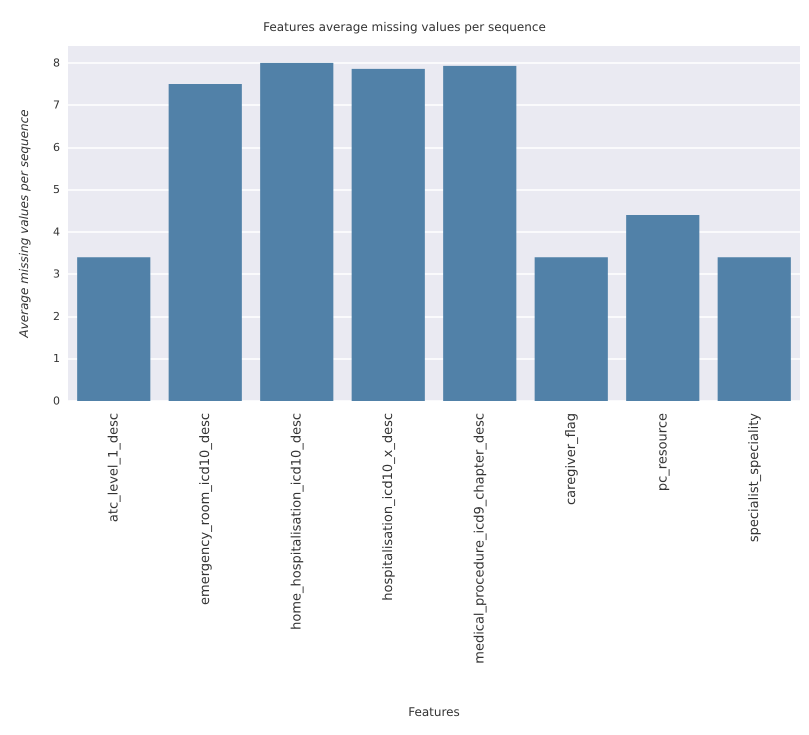  Describe the element at coordinates (114, 467) in the screenshot. I see `x-tick-label: atc_level_1_desc` at that location.